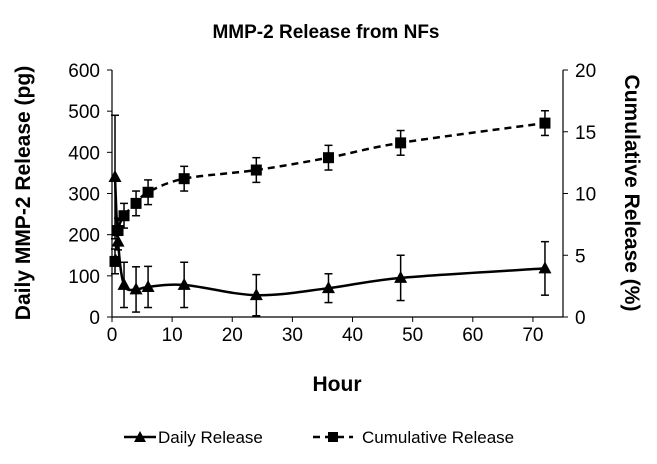 This screenshot has height=464, width=657. What do you see at coordinates (210, 437) in the screenshot?
I see `legend-label-daily: Daily Release` at bounding box center [210, 437].